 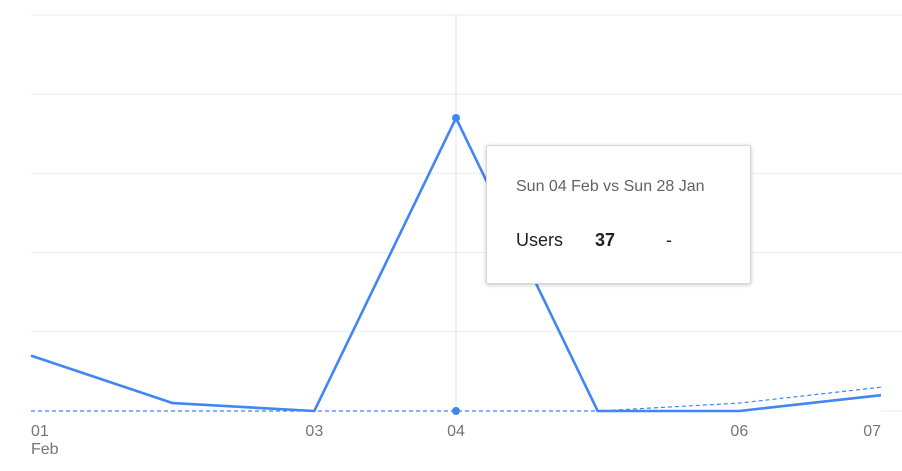 What do you see at coordinates (456, 411) in the screenshot?
I see `comparison-highlight-point` at bounding box center [456, 411].